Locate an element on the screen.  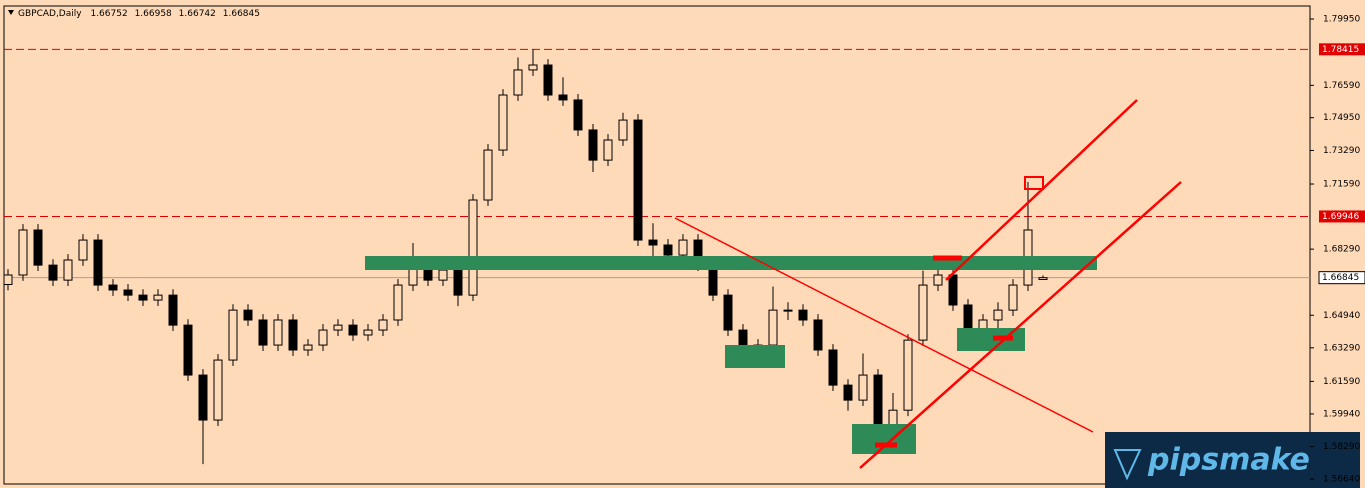
high-value: 1.66958 is located at coordinates (153, 14).